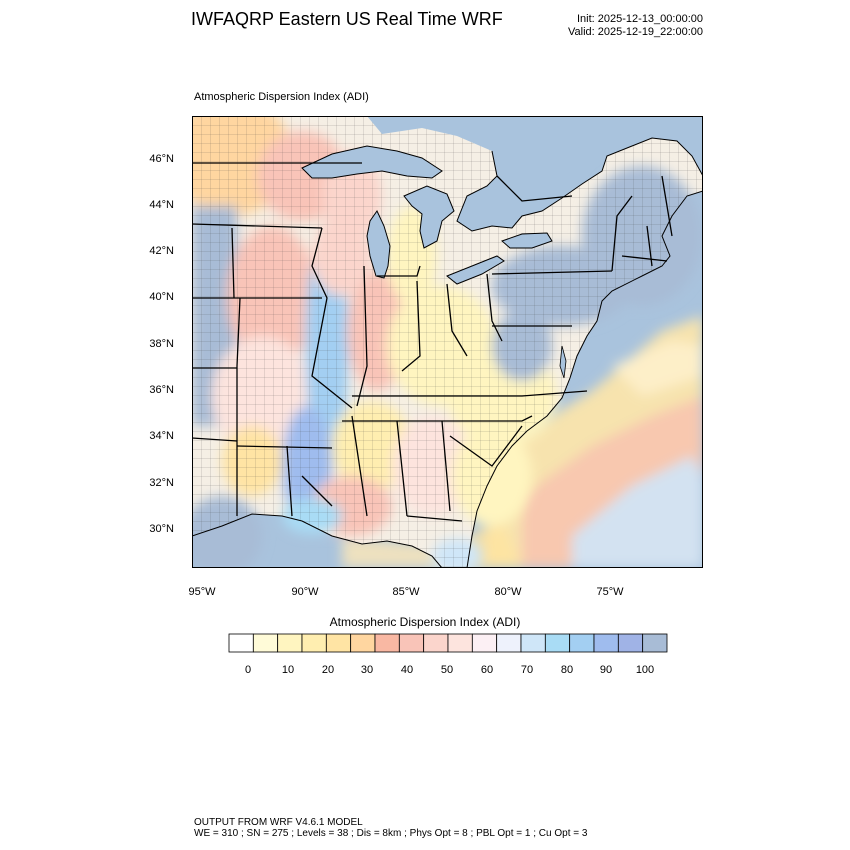  Describe the element at coordinates (527, 670) in the screenshot. I see `colorbar-label-70: 70` at that location.